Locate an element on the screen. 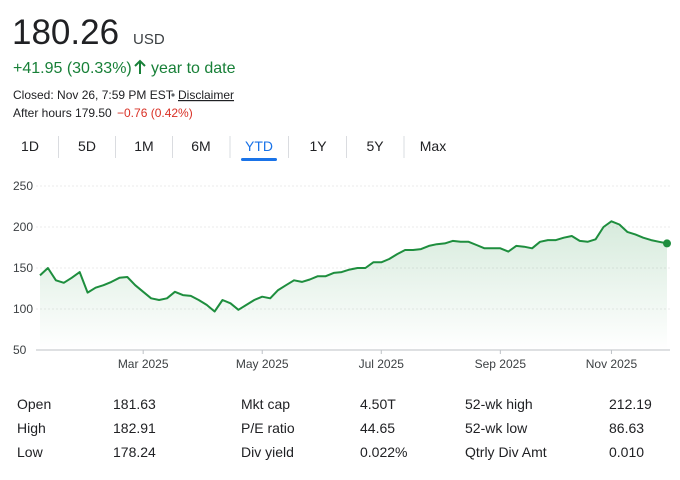 This screenshot has width=680, height=480. closed-time: Closed: Nov 26, 7:59 PM EST is located at coordinates (93, 95).